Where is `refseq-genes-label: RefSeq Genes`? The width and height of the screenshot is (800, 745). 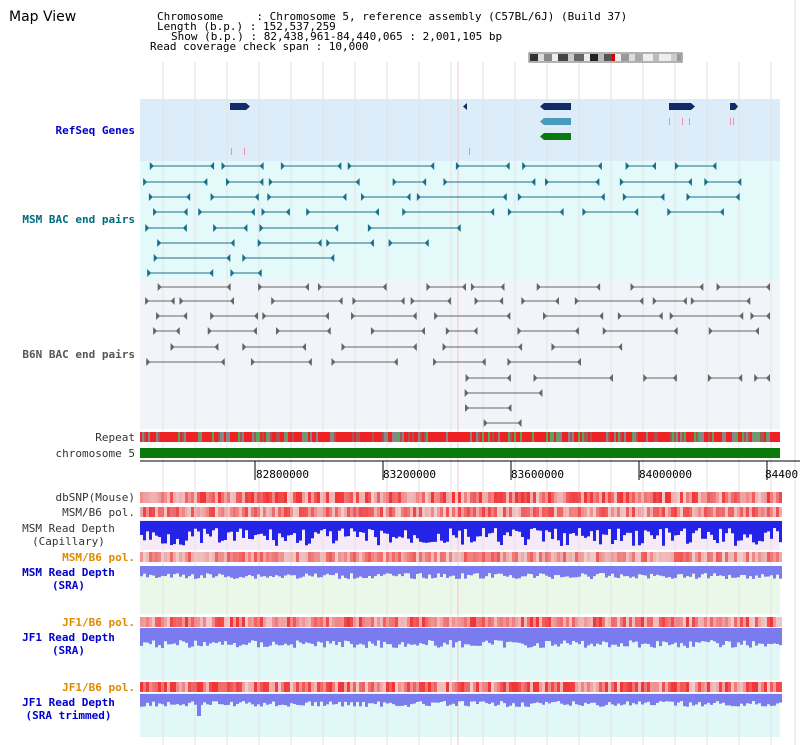 refseq-genes-label: RefSeq Genes is located at coordinates (95, 130).